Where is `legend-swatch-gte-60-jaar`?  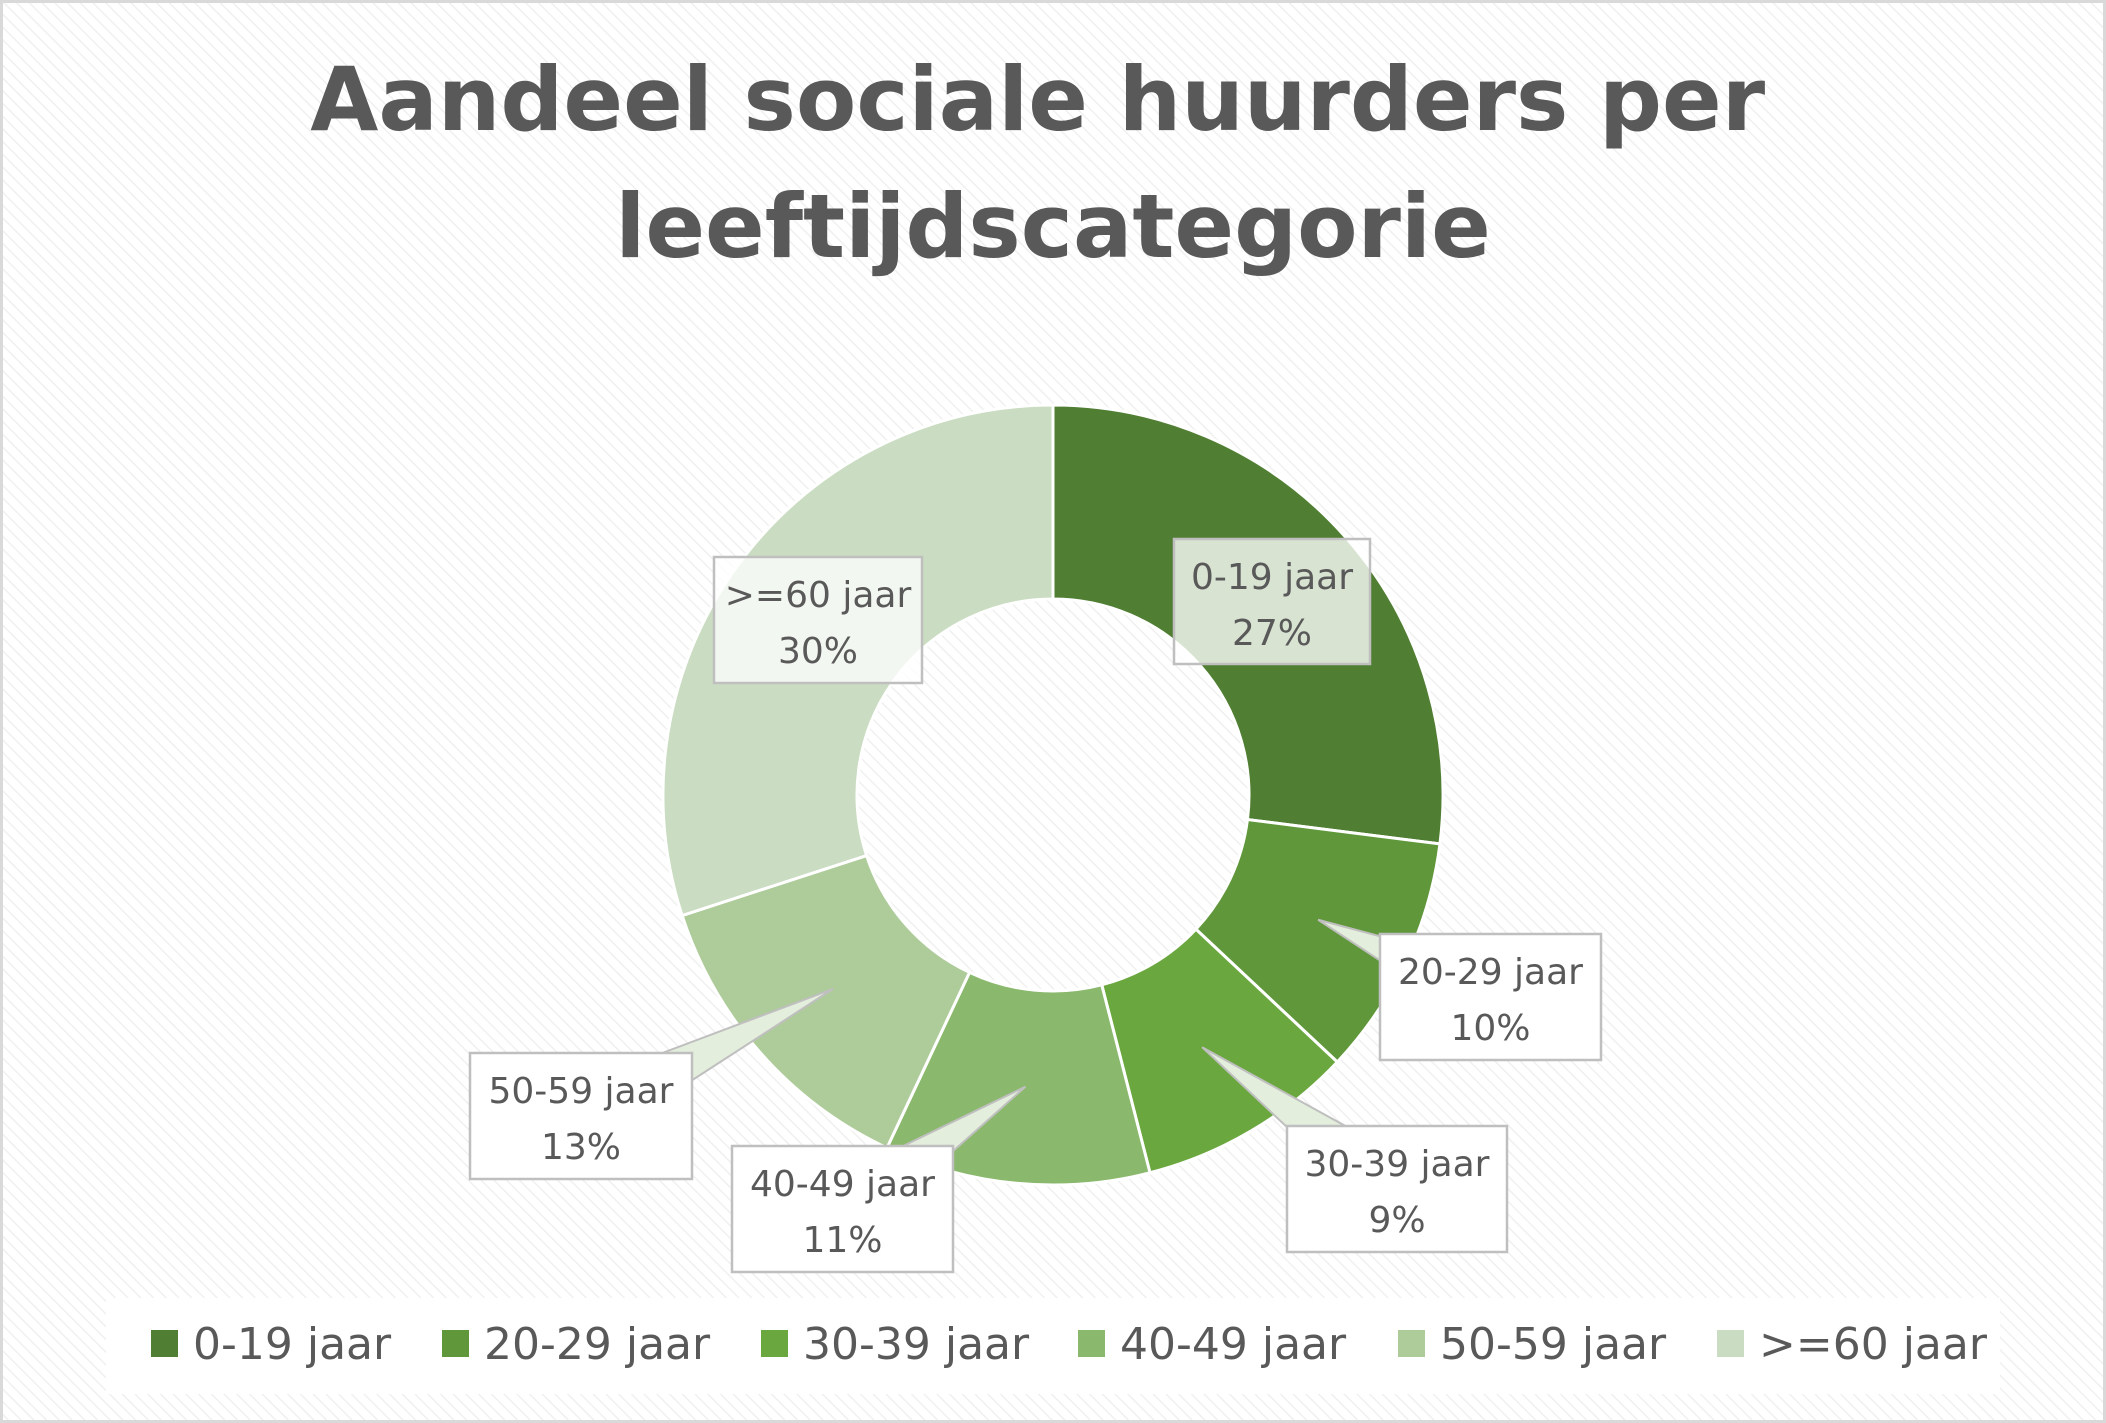 legend-swatch-gte-60-jaar is located at coordinates (1730, 1343).